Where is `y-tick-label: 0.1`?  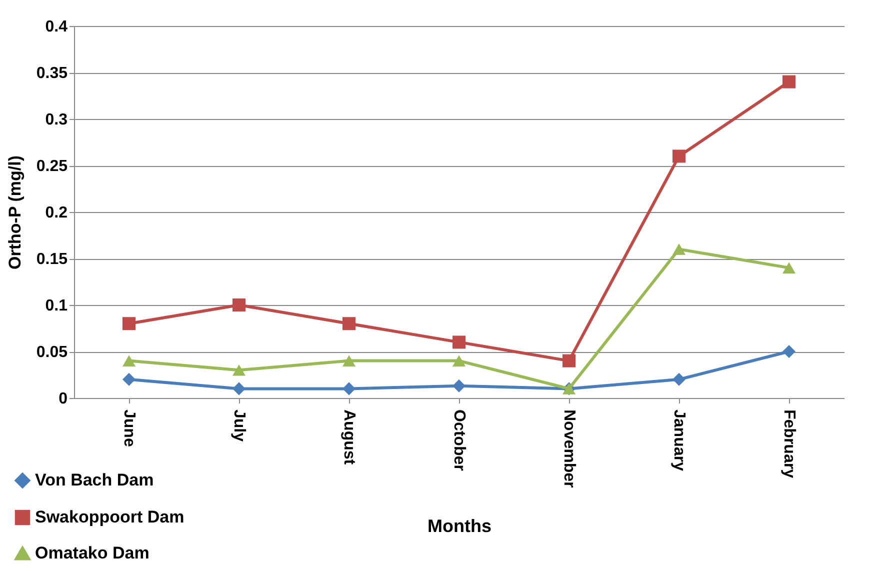 y-tick-label: 0.1 is located at coordinates (56, 306).